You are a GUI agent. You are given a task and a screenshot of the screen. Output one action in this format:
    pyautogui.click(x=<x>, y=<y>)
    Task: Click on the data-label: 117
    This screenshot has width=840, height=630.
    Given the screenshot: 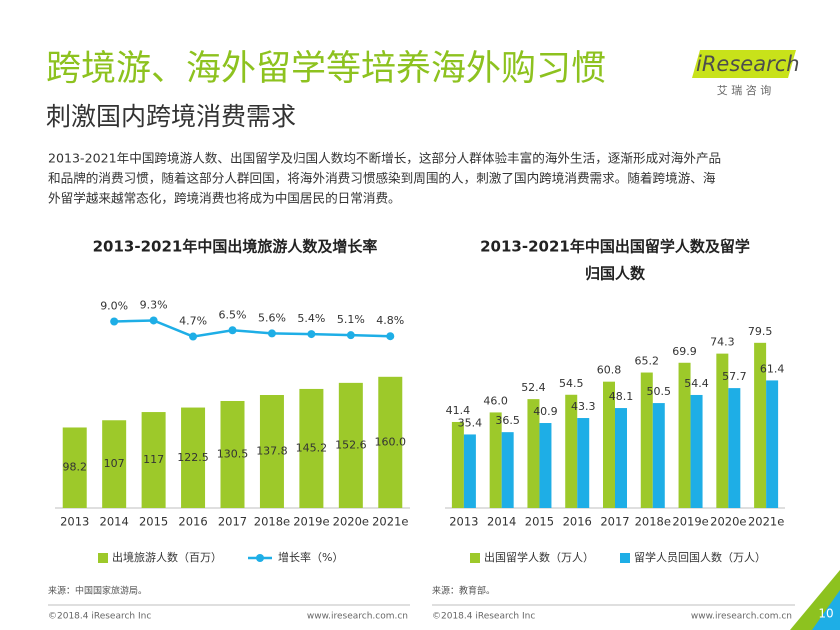 What is the action you would take?
    pyautogui.click(x=153, y=459)
    